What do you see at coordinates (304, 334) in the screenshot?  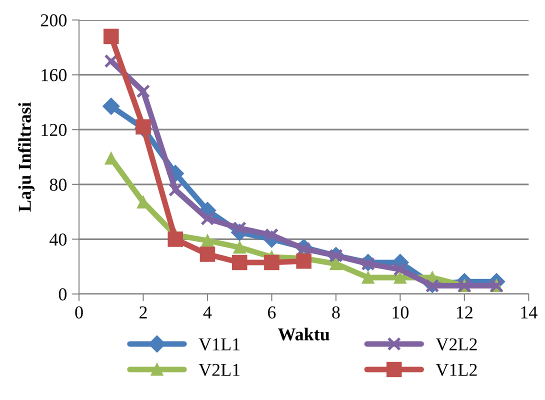 I see `x-axis-title: Waktu` at bounding box center [304, 334].